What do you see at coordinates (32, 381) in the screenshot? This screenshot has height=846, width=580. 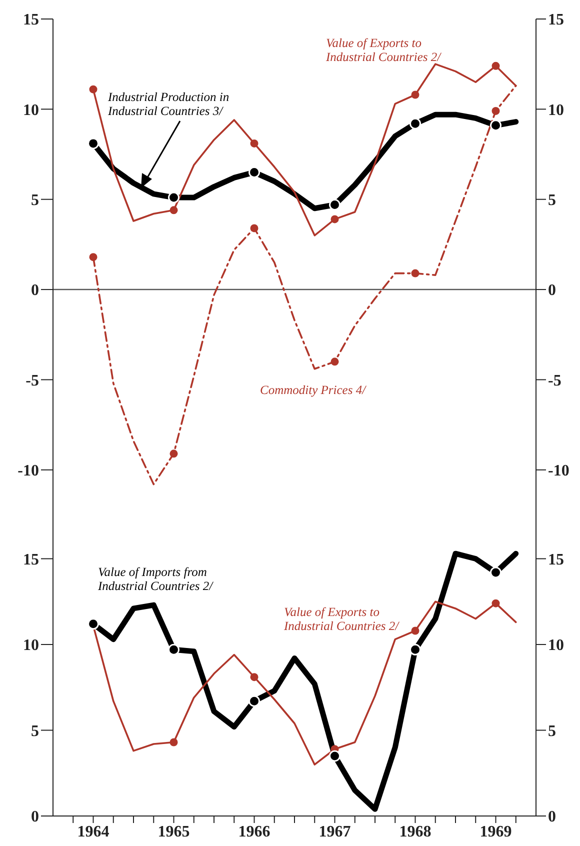 I see `y-tick-label: -5` at bounding box center [32, 381].